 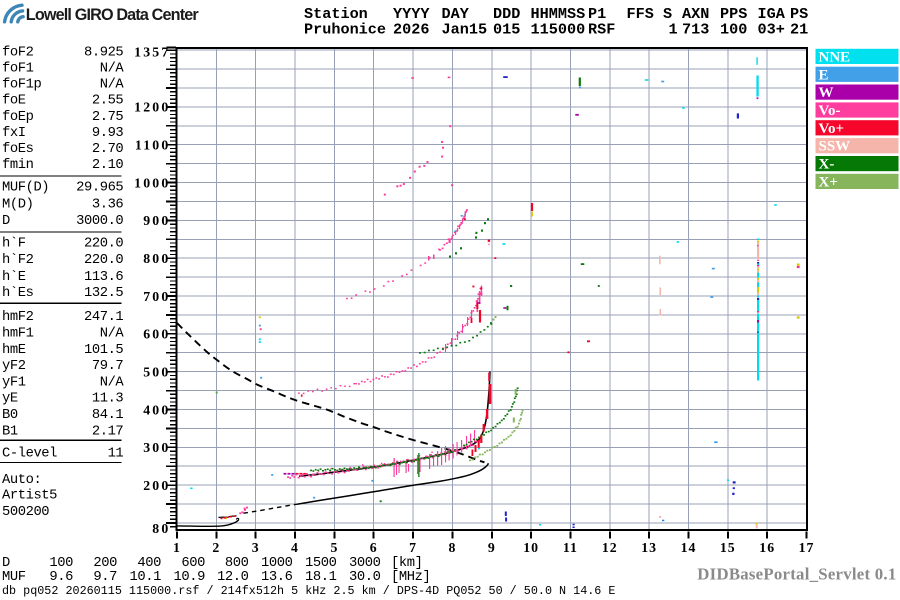 What do you see at coordinates (18, 317) in the screenshot?
I see `svg-text: hmF2` at bounding box center [18, 317].